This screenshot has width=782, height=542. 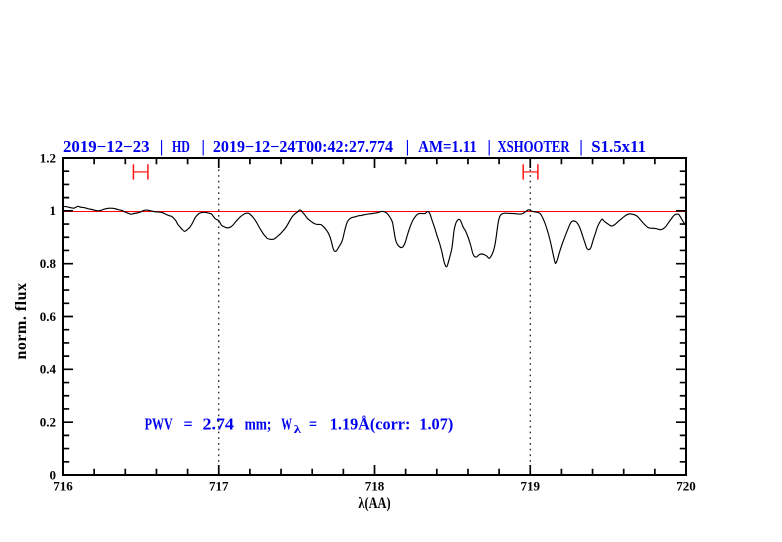 What do you see at coordinates (686, 485) in the screenshot?
I see `svg-text: 720` at bounding box center [686, 485].